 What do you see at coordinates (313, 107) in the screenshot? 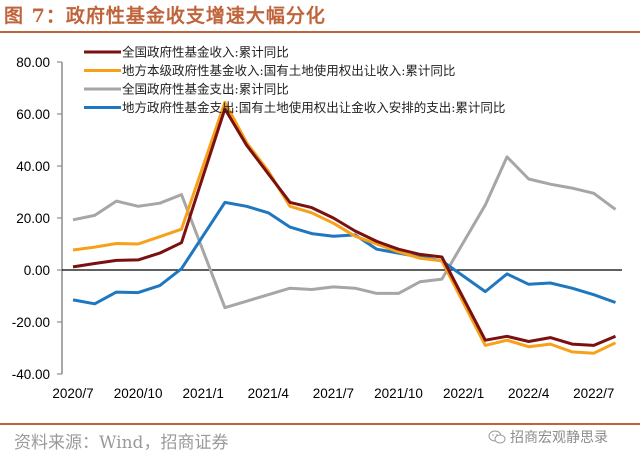
I see `legend-label: 地方政府性基金支出:国有土地使用权出让金收入安排的支出:累计同比` at bounding box center [313, 107].